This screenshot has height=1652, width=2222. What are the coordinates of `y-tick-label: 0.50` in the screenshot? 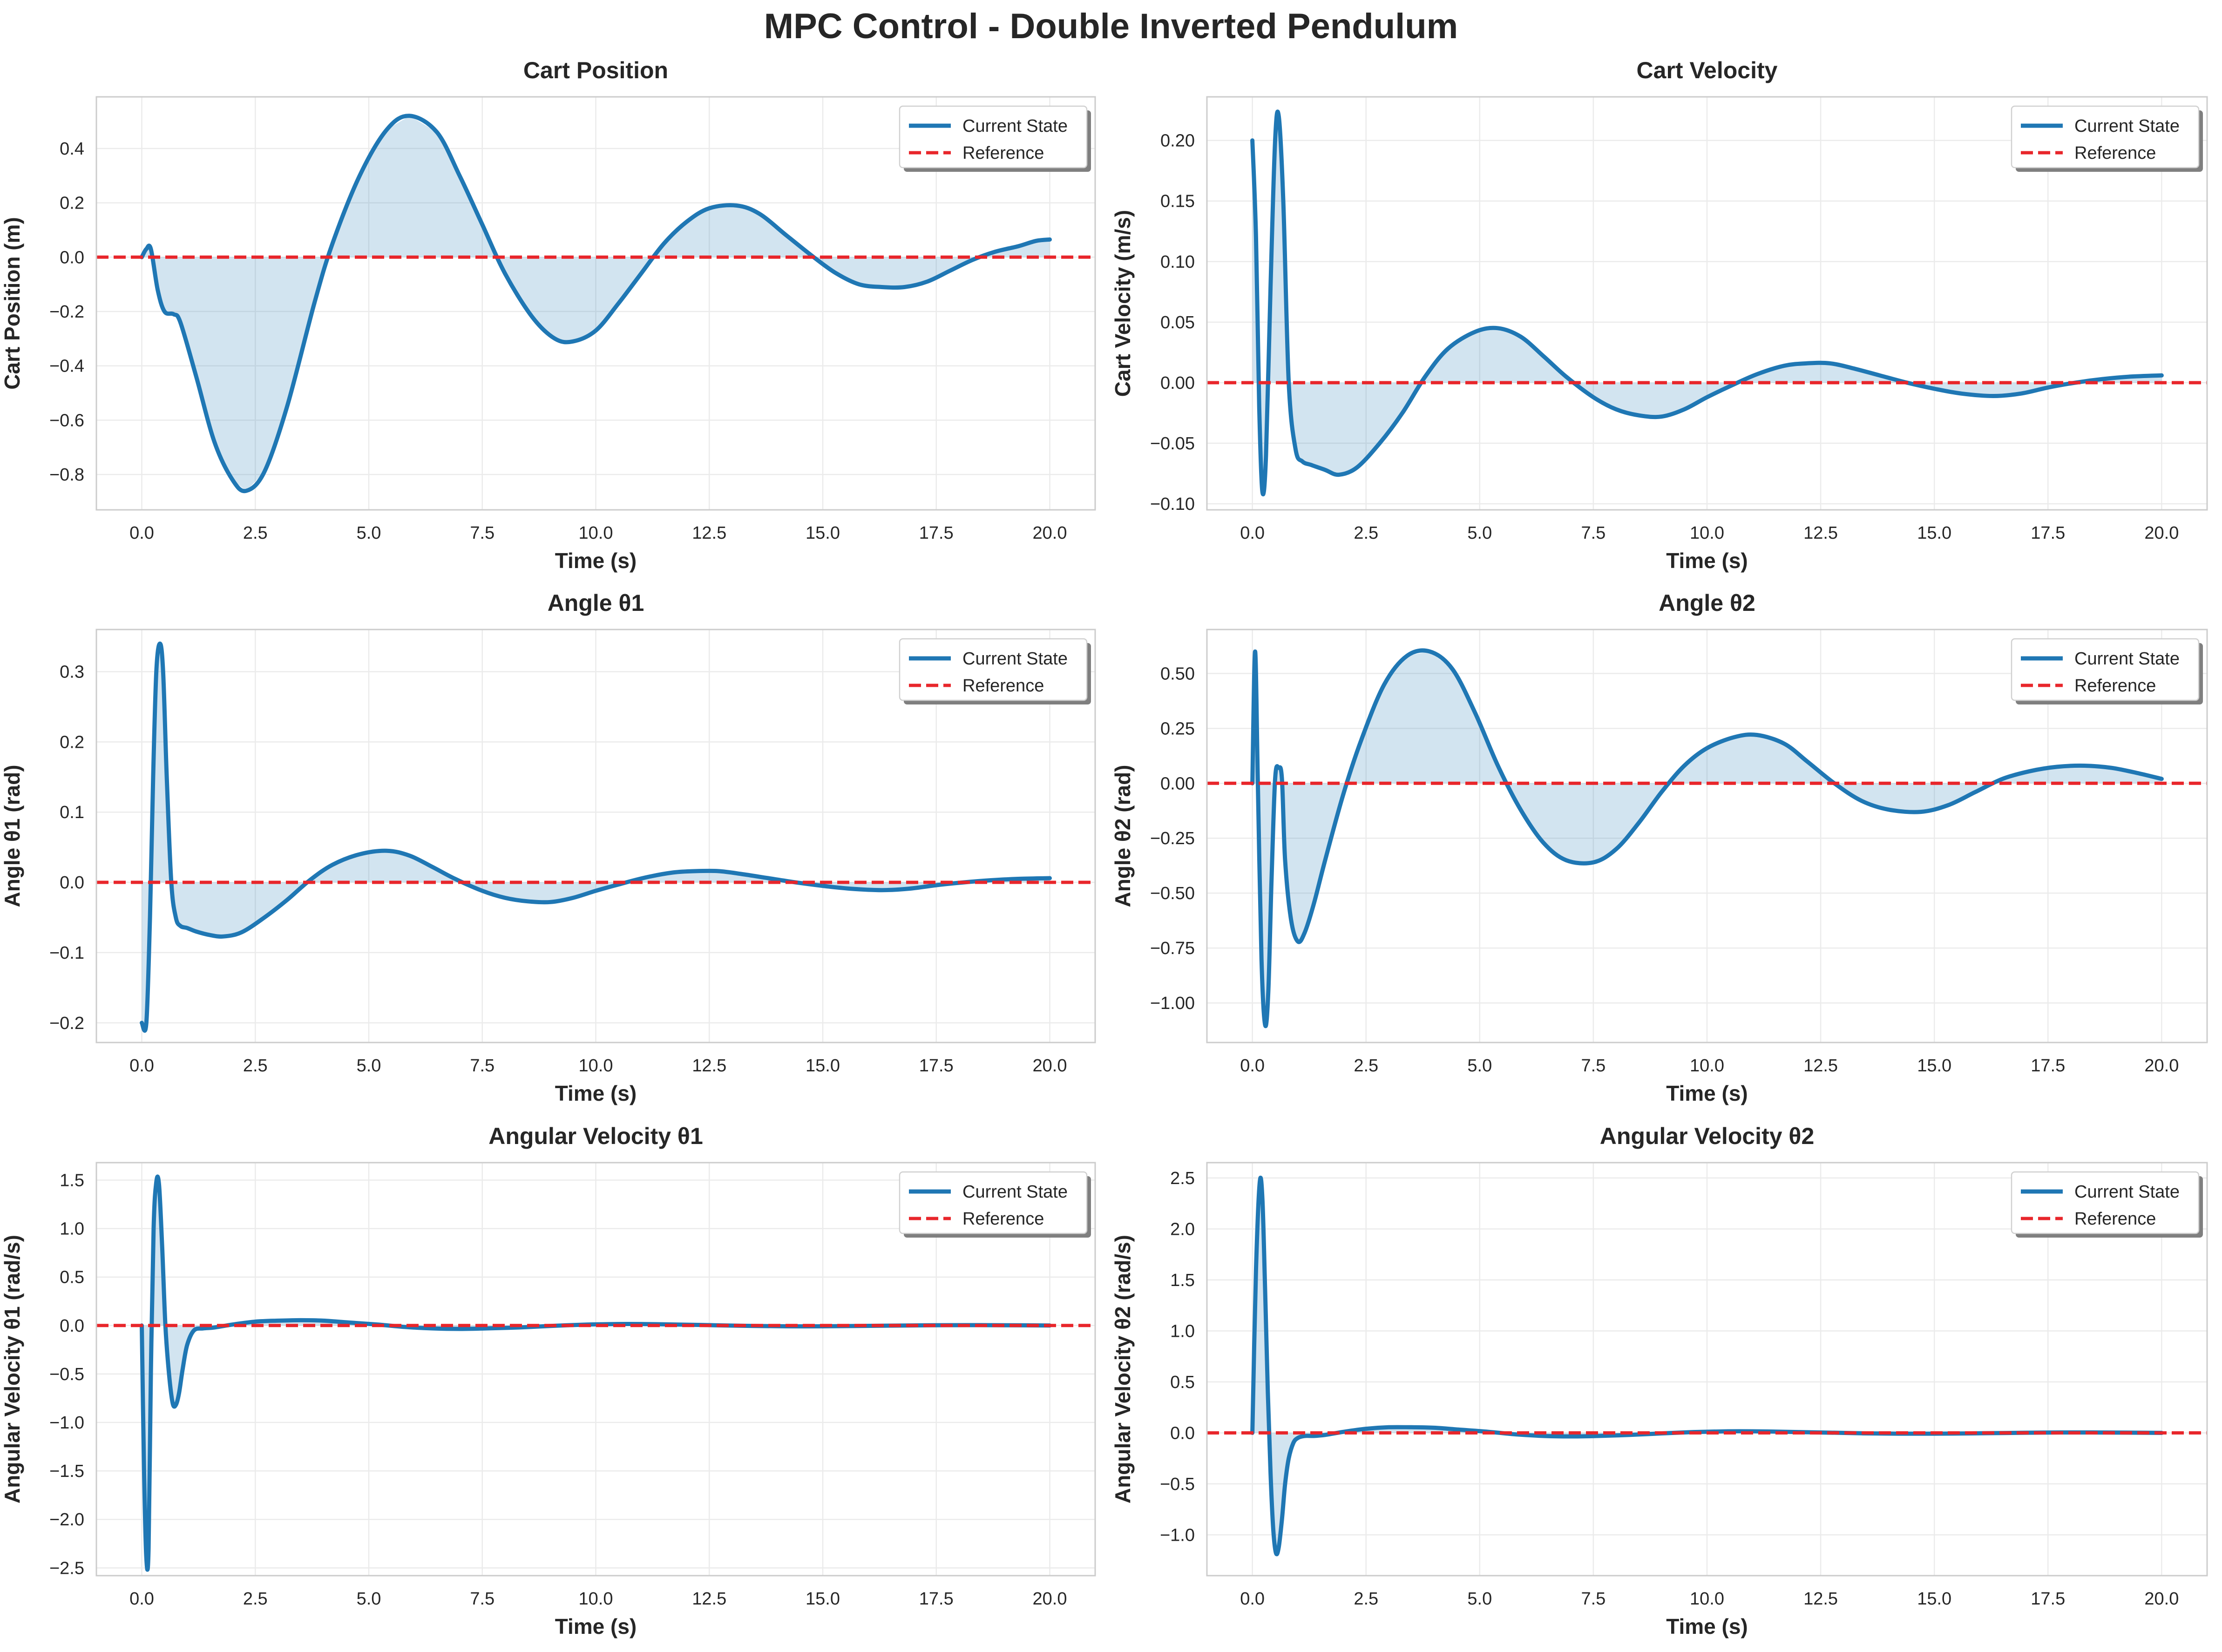 It's located at (1177, 674).